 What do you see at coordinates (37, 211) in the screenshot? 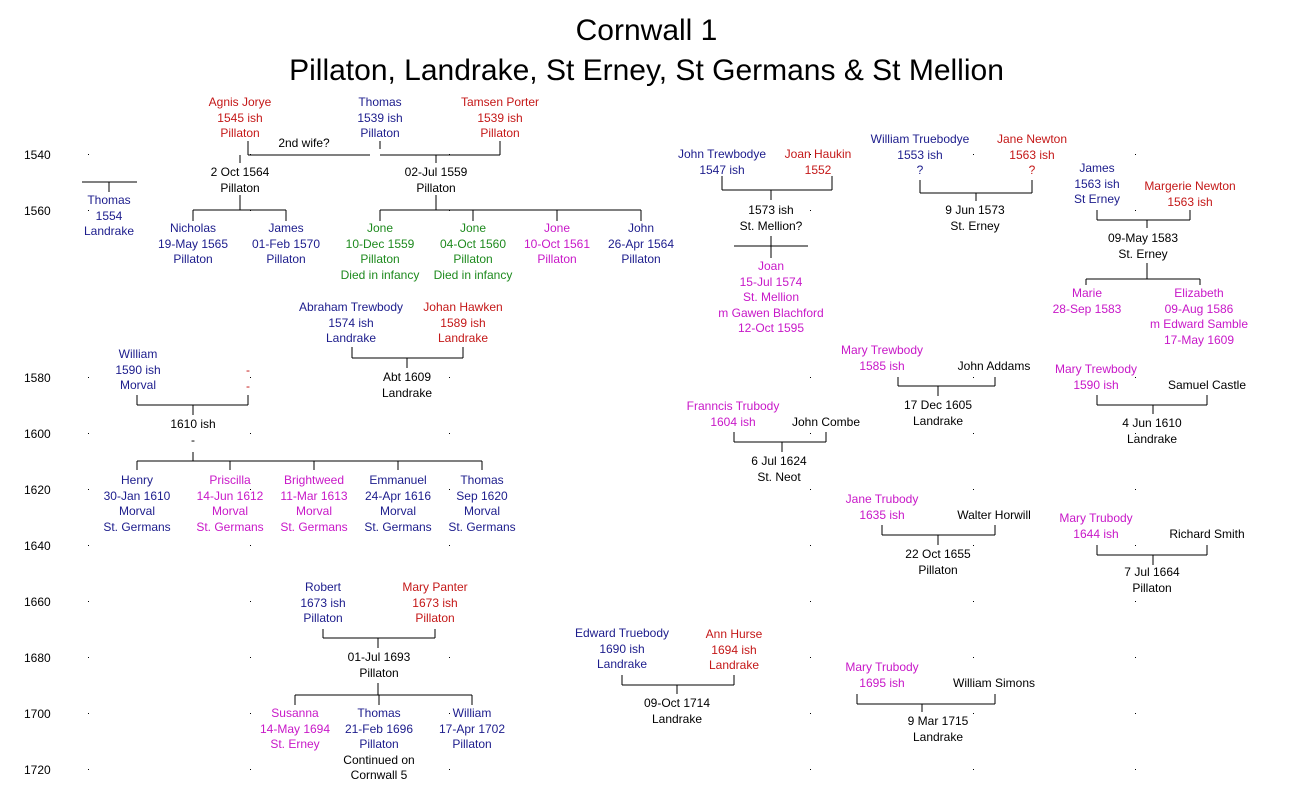
I see `year-label: 1560` at bounding box center [37, 211].